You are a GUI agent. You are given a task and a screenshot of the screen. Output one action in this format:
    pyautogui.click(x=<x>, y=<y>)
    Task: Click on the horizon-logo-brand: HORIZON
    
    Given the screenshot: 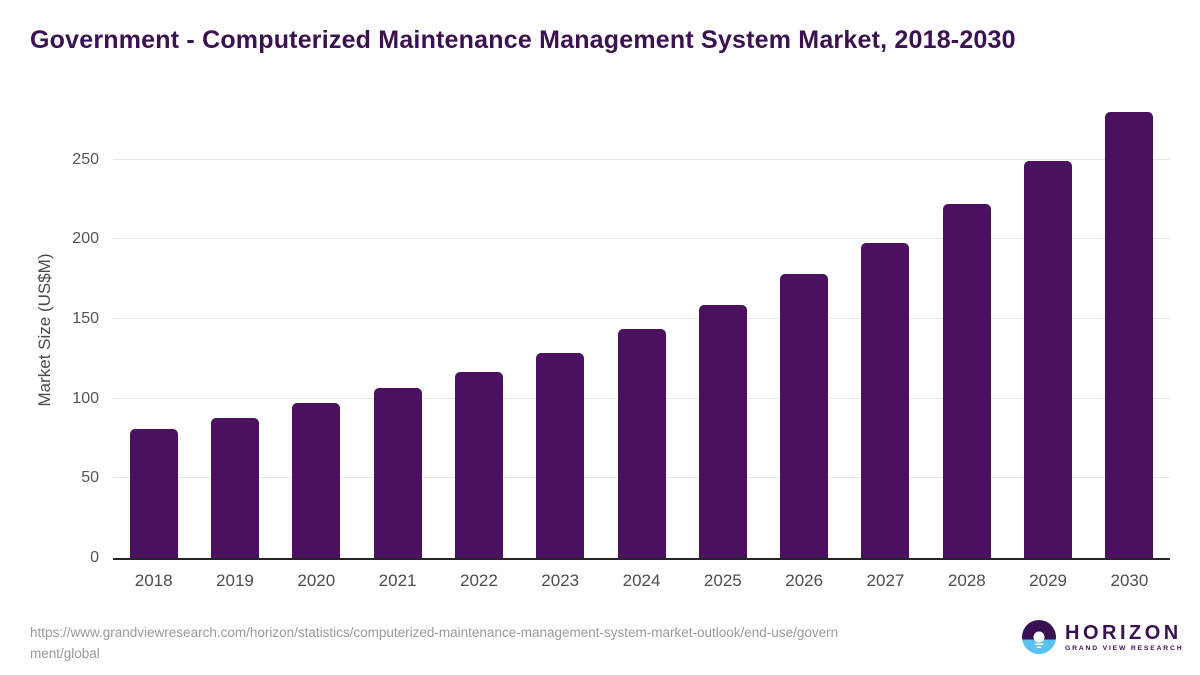 What is the action you would take?
    pyautogui.click(x=1123, y=633)
    